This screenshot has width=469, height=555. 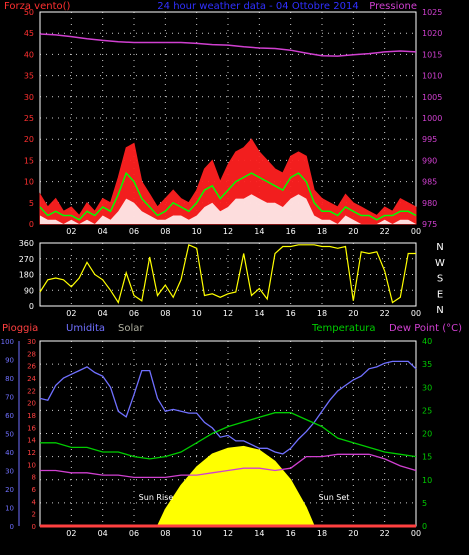 What do you see at coordinates (322, 231) in the screenshot?
I see `wind-chart-x-tick-label: 18` at bounding box center [322, 231].